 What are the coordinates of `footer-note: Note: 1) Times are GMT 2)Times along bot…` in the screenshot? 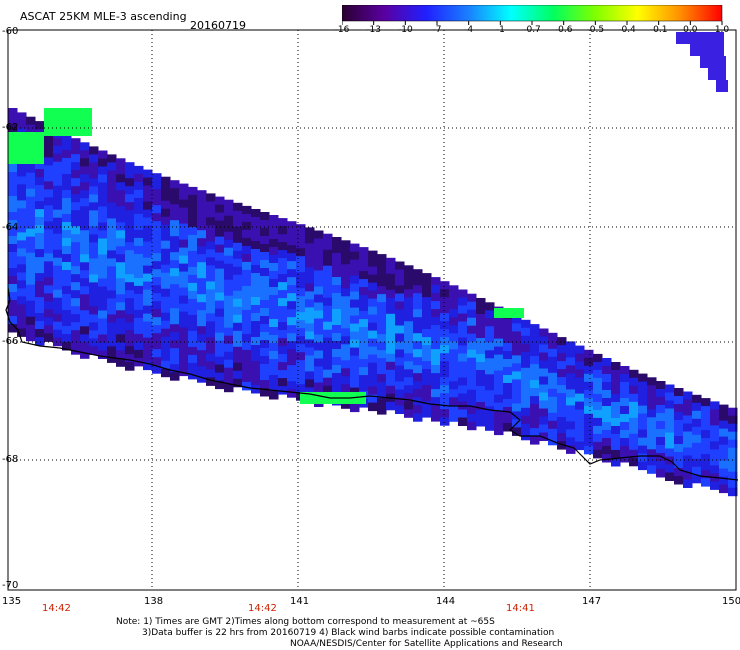 It's located at (305, 622).